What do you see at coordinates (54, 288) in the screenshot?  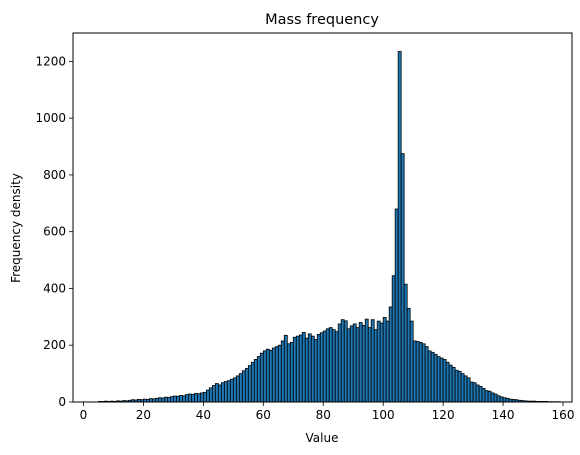 I see `y-tick-label: 400` at bounding box center [54, 288].